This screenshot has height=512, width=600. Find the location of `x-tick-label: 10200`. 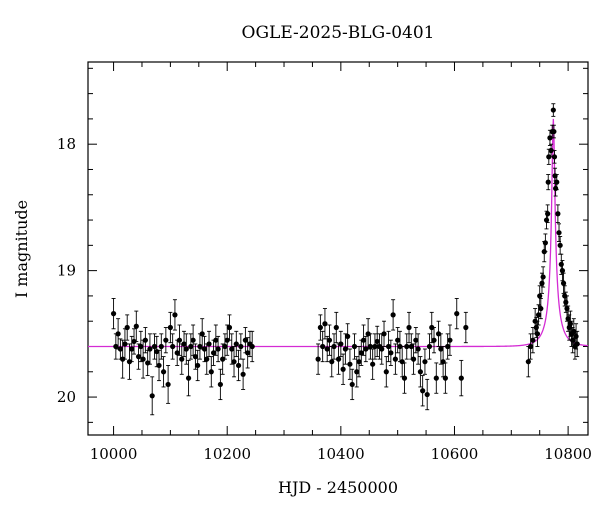

x-tick-label: 10200 is located at coordinates (227, 454).